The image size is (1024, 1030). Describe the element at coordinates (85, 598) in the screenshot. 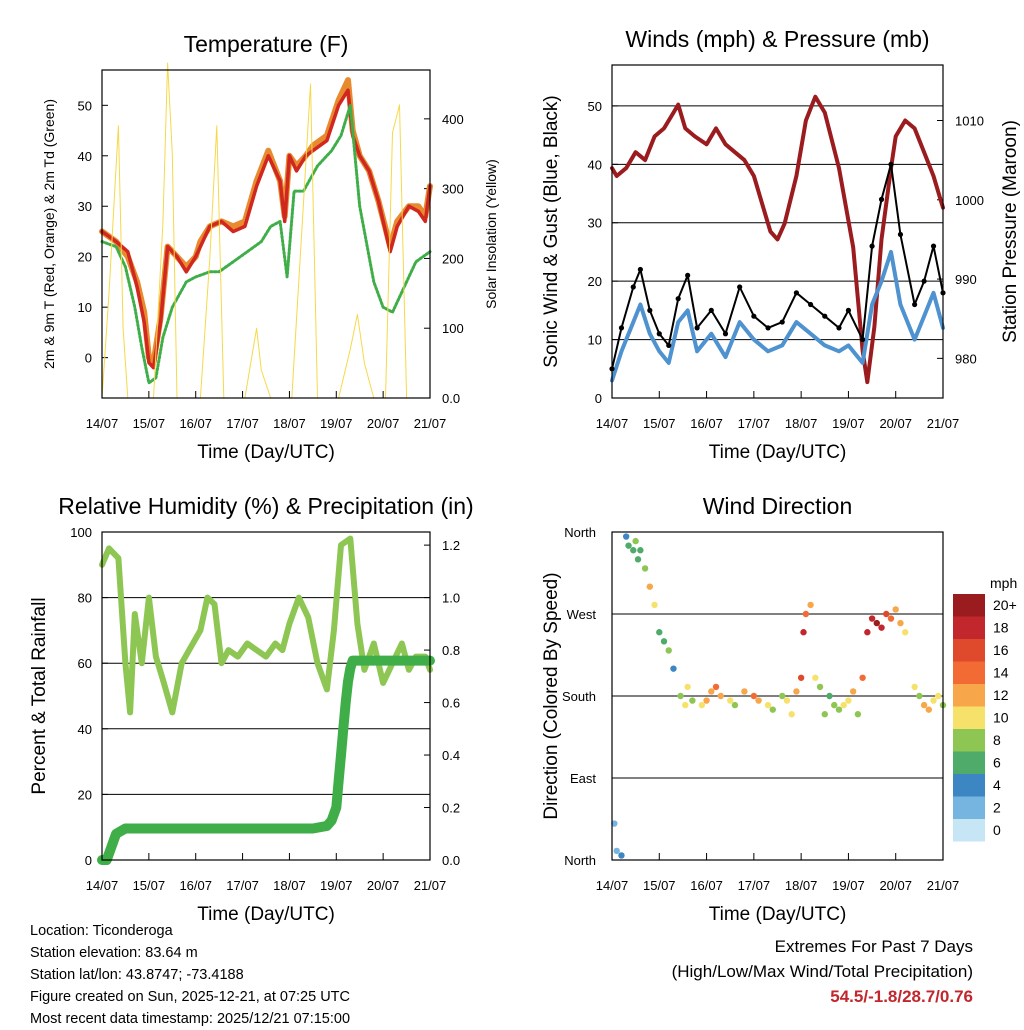

I see `y-tick-label: 80` at that location.